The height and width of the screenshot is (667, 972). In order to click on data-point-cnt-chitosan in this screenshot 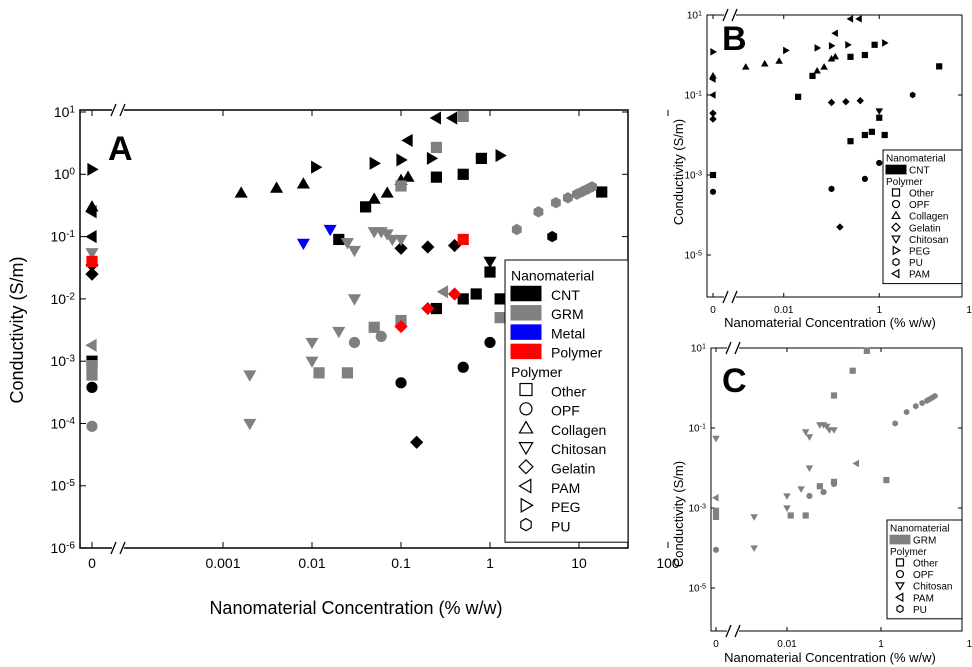, I will do `click(490, 262)`.